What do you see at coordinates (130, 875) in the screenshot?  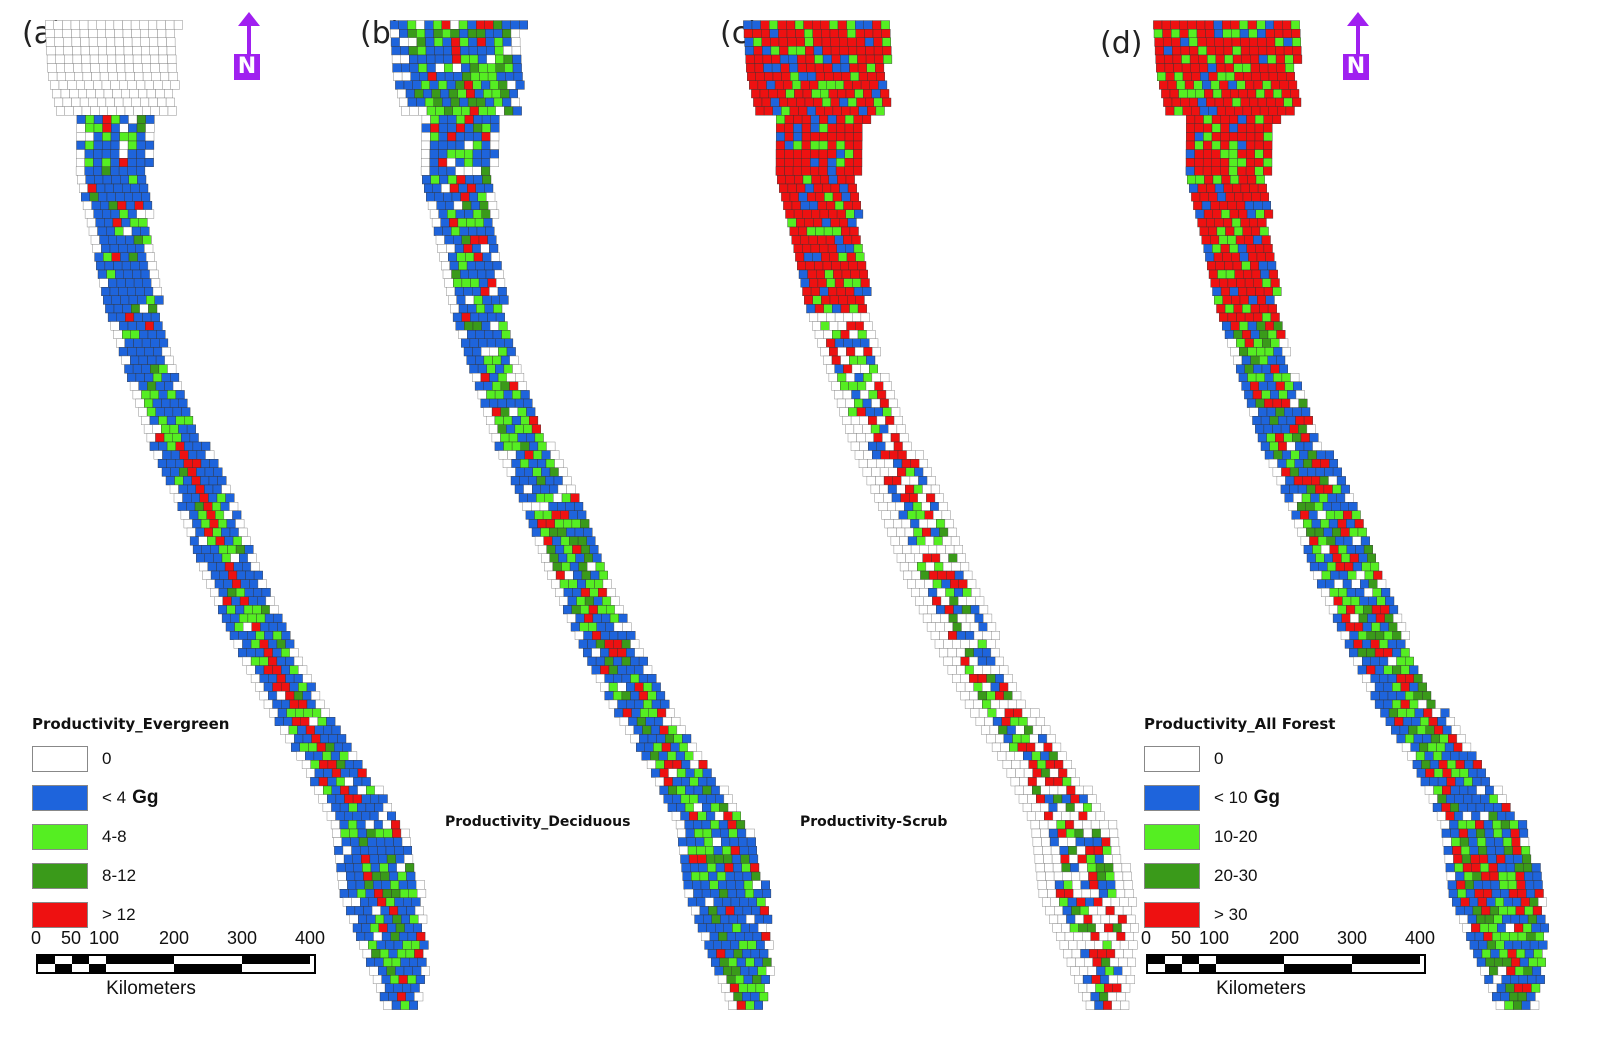 I see `legend-row: 8-12` at bounding box center [130, 875].